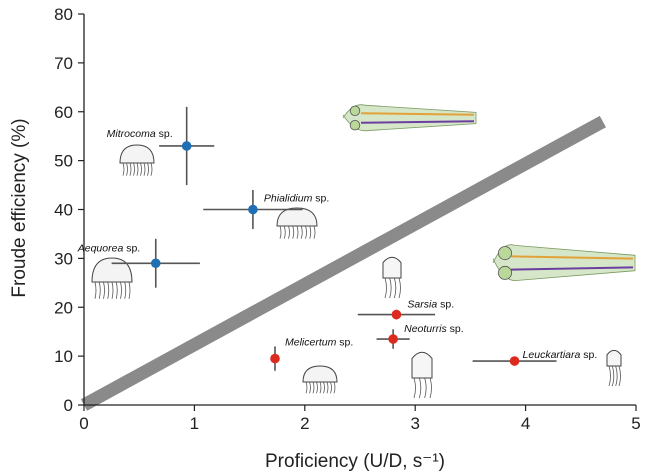  I want to click on data-label: Phialidium sp., so click(296, 199).